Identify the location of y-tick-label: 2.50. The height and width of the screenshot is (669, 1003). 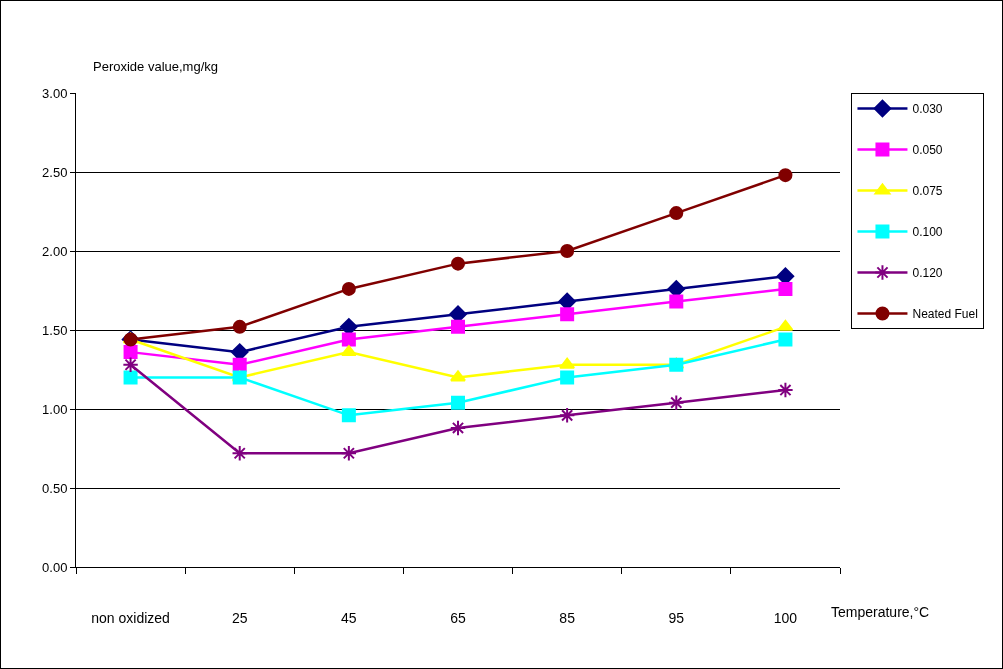
(55, 172).